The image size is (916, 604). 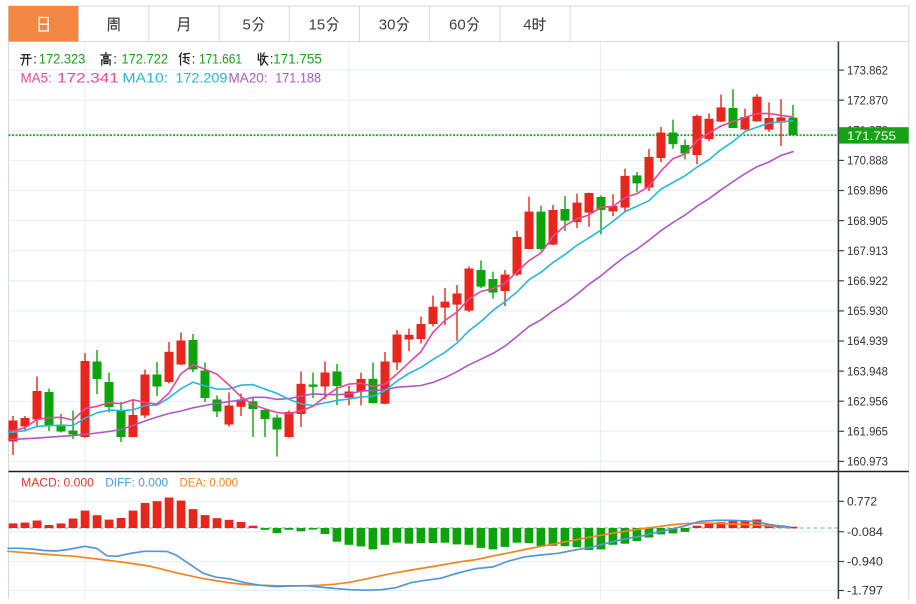 I want to click on svg-text: 172.323, so click(x=62, y=59).